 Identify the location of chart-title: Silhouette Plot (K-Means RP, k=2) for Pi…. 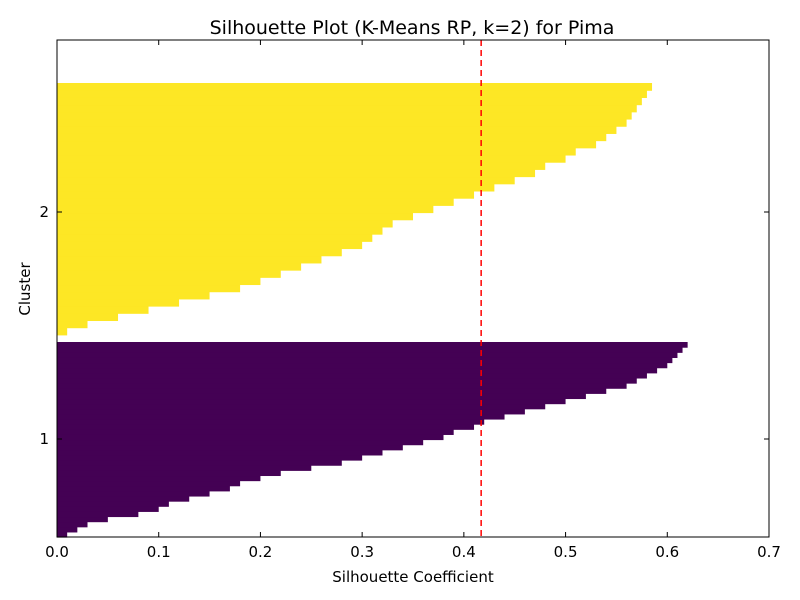
(412, 28).